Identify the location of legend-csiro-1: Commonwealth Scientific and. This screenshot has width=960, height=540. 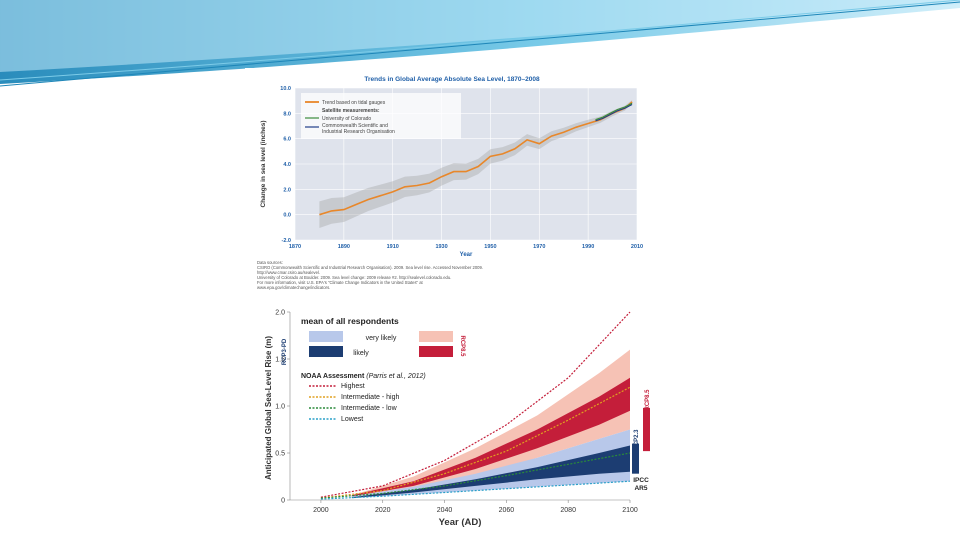
(355, 126).